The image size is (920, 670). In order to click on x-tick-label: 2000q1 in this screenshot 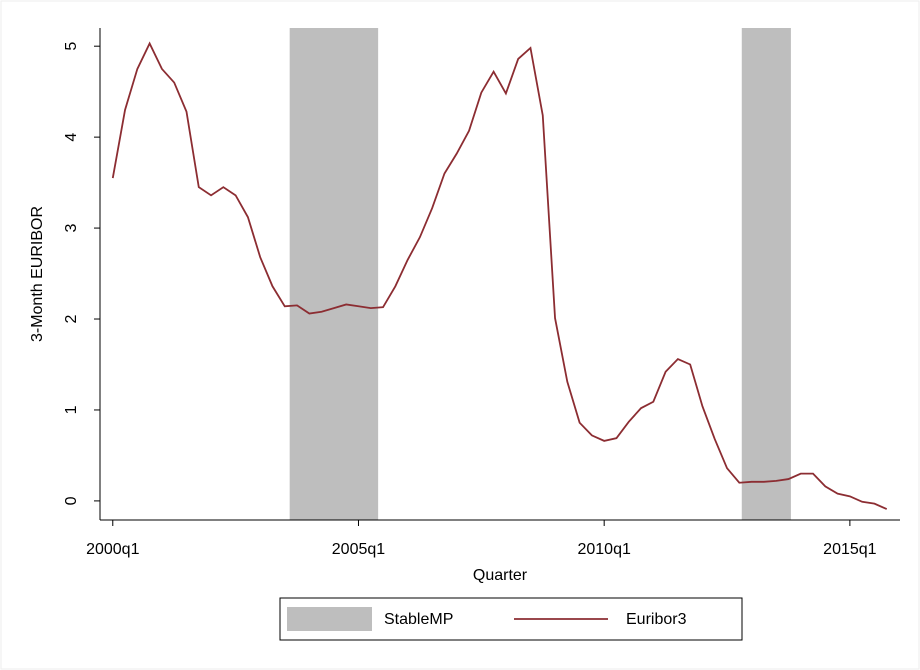, I will do `click(112, 549)`.